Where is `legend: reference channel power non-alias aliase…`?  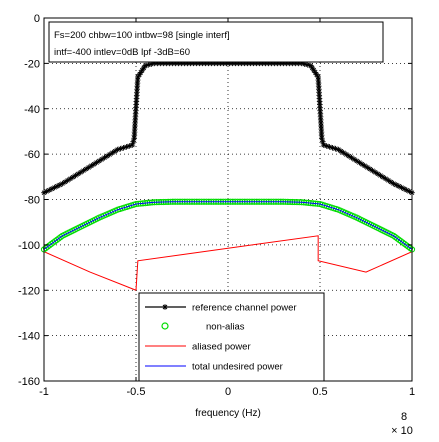 legend: reference channel power non-alias aliase… is located at coordinates (231, 337).